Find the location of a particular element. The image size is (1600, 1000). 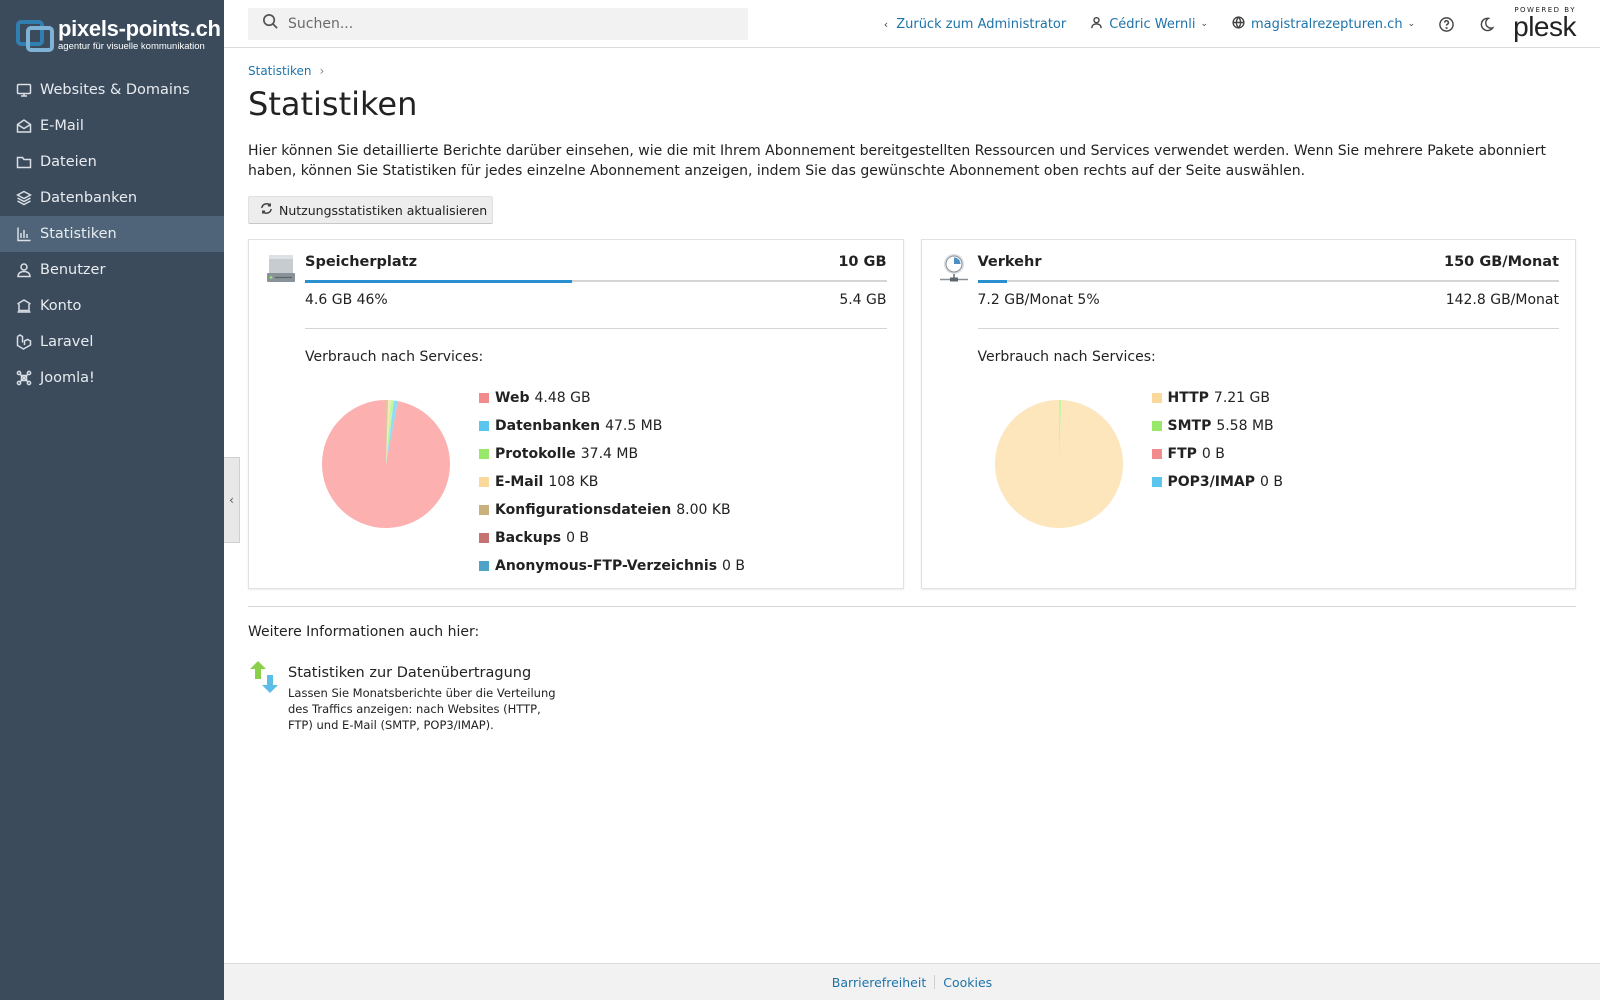

legend-item: SMTP 5.58 MB is located at coordinates (1217, 426).